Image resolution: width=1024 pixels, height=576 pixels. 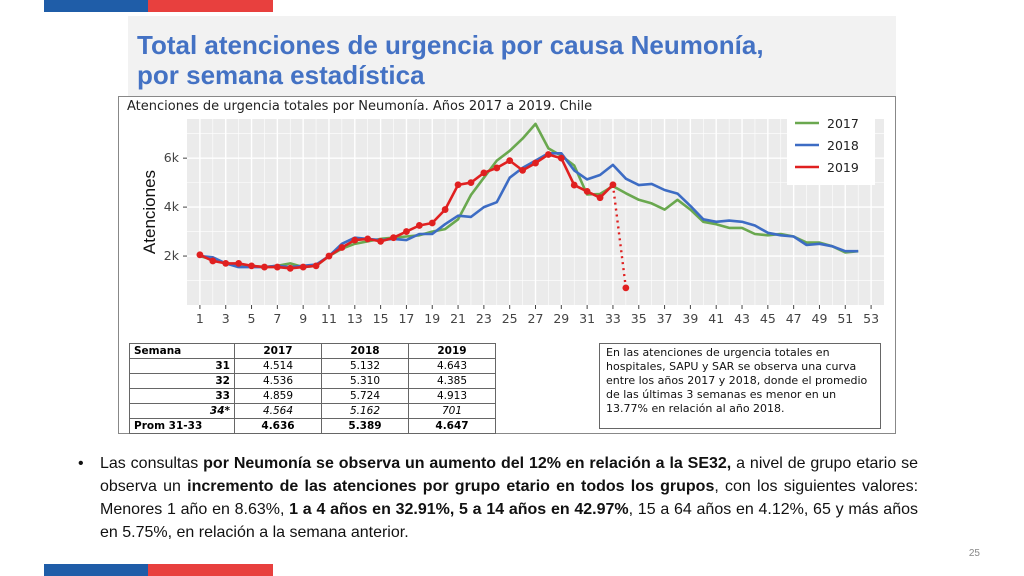 What do you see at coordinates (182, 396) in the screenshot?
I see `row-label: 33` at bounding box center [182, 396].